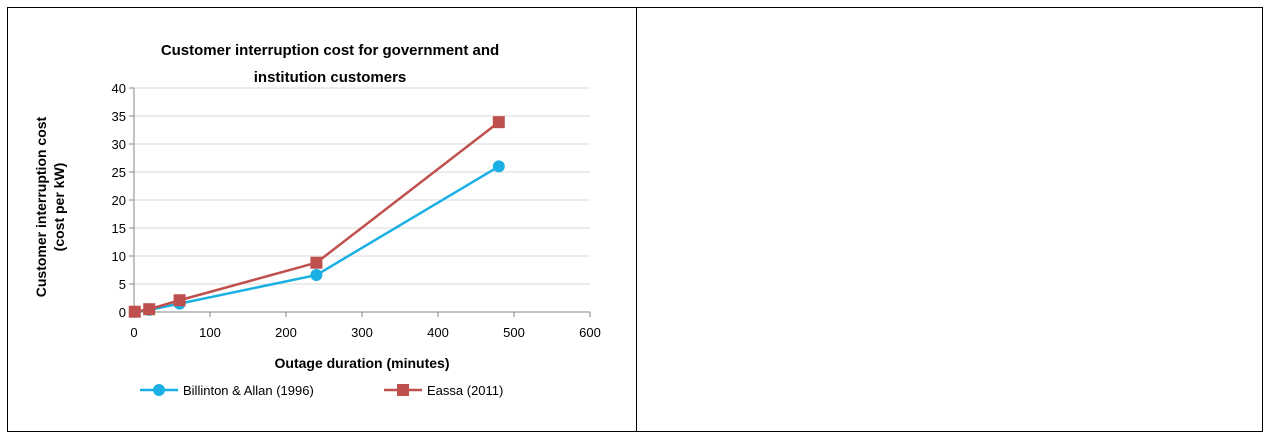 This screenshot has width=1272, height=439. Describe the element at coordinates (286, 332) in the screenshot. I see `x-tick-label-2: 200` at that location.